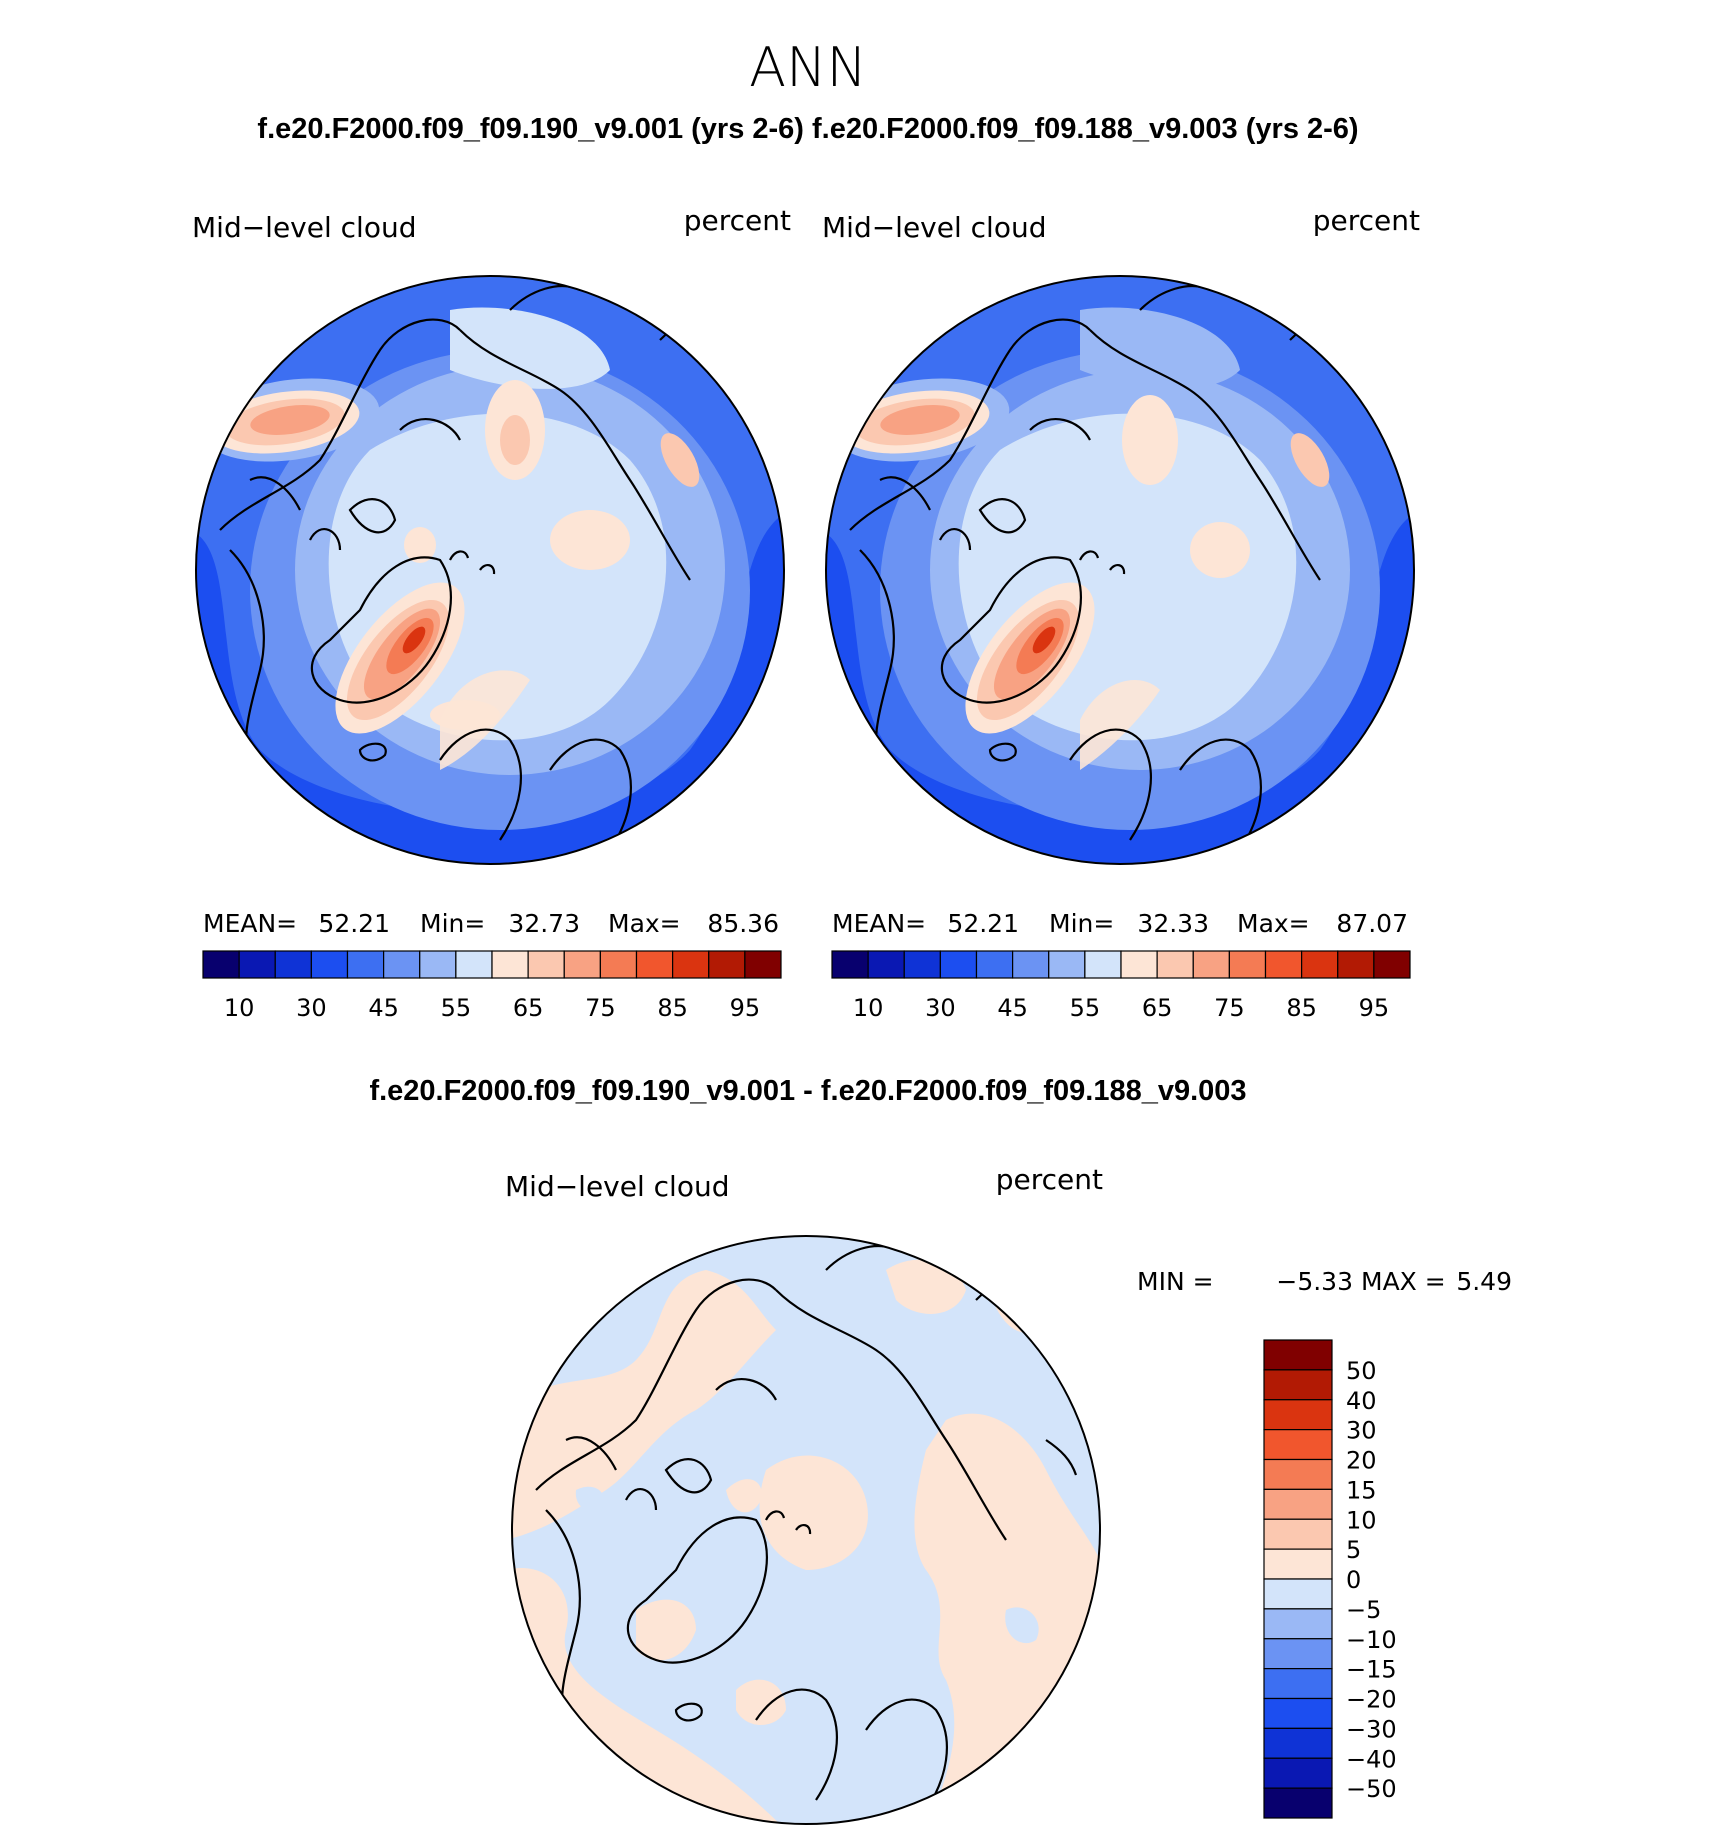 Image resolution: width=1710 pixels, height=1839 pixels. Describe the element at coordinates (1353, 1580) in the screenshot. I see `colorbar-tick-label: 0` at that location.